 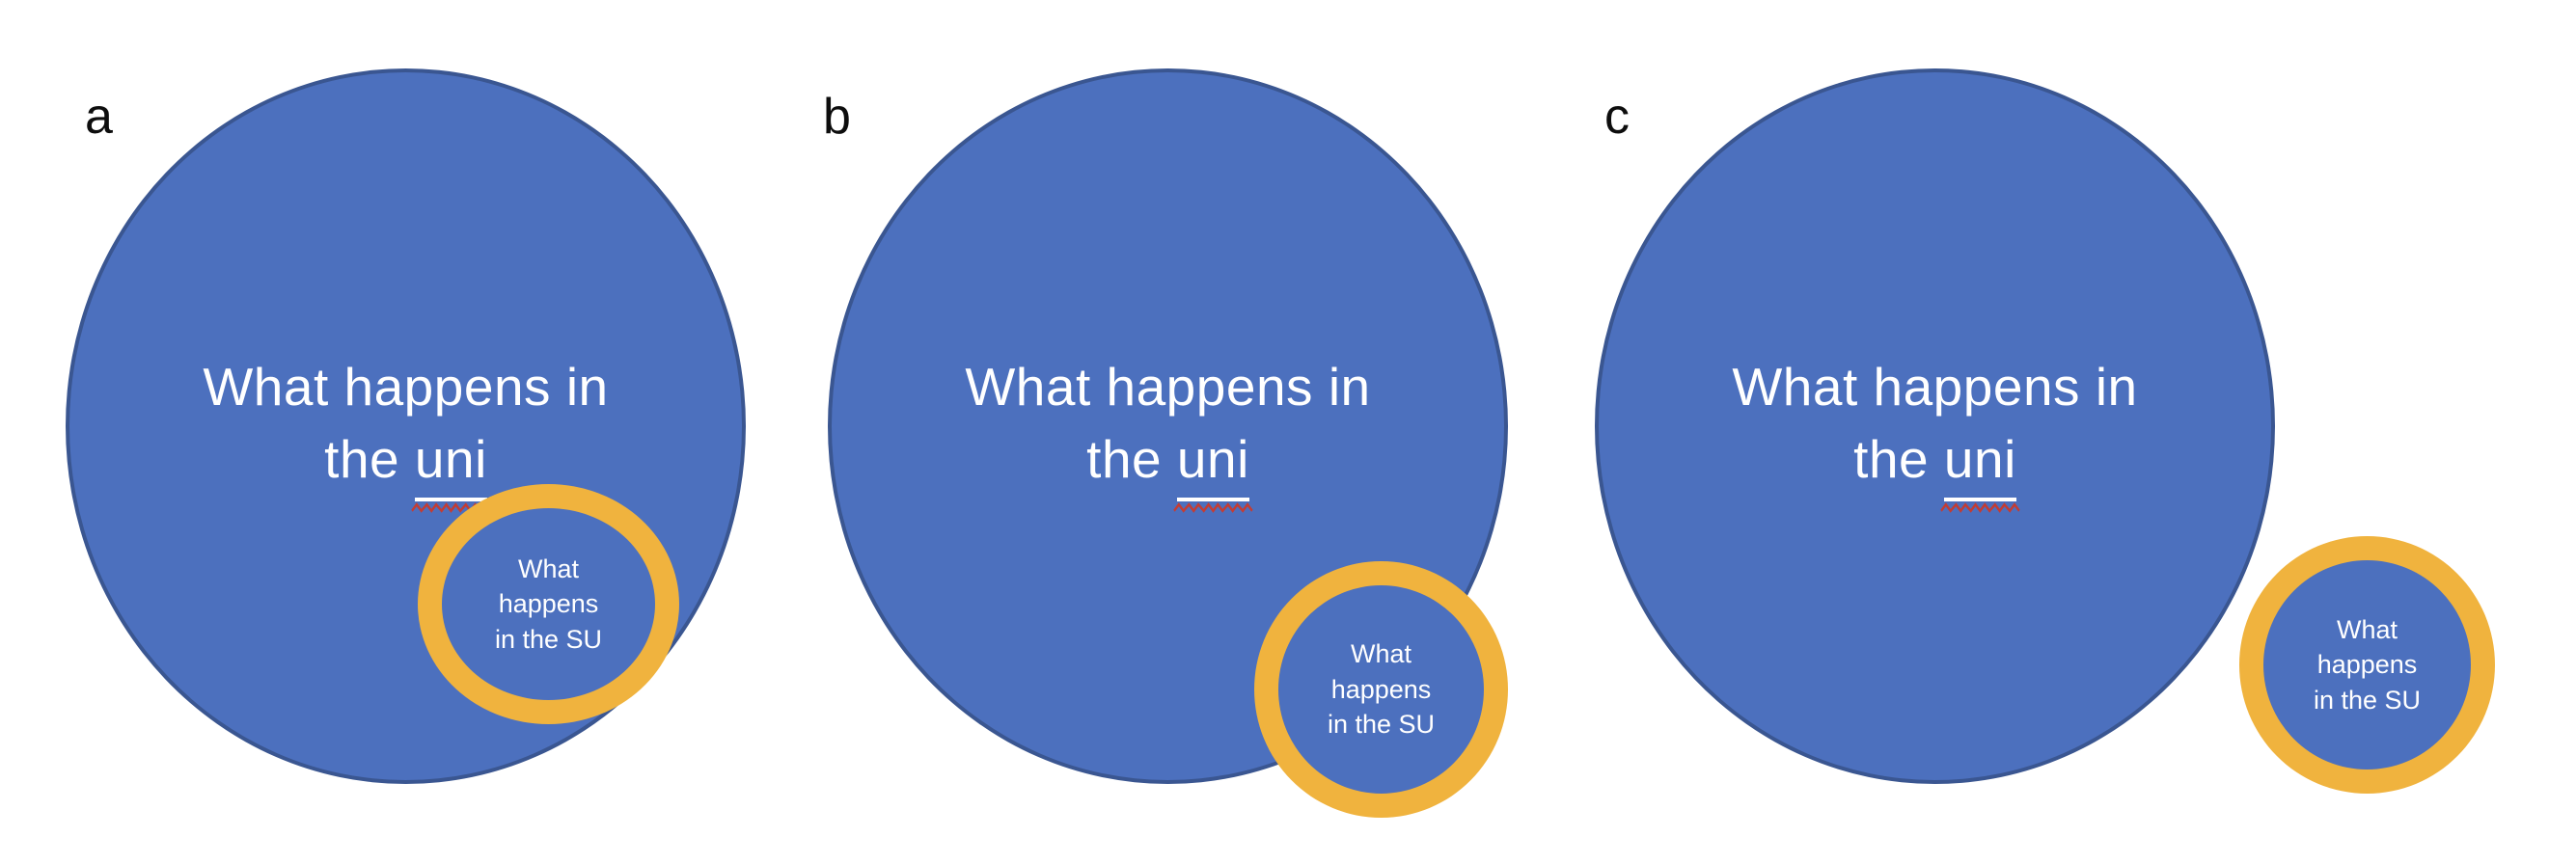 I want to click on panel-label: a, so click(x=99, y=117).